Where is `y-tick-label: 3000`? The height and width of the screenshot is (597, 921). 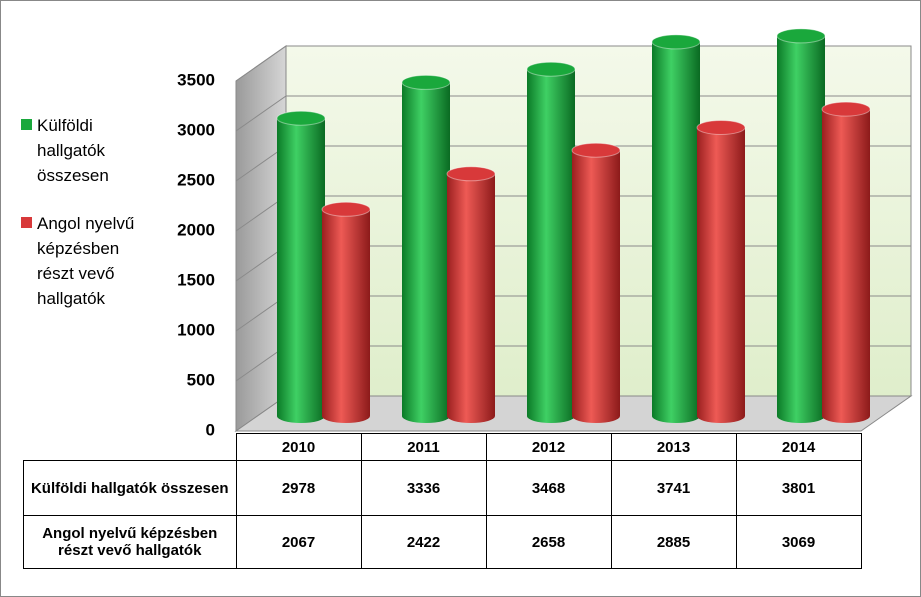 y-tick-label: 3000 is located at coordinates (196, 129).